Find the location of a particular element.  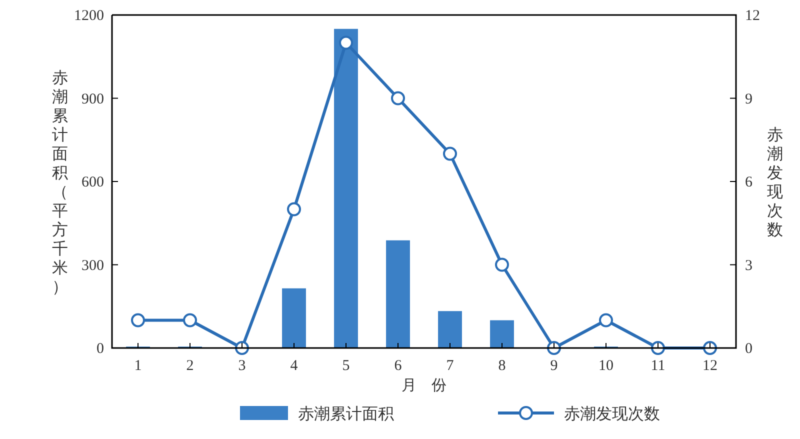

x-tick-label: 10 is located at coordinates (606, 366).